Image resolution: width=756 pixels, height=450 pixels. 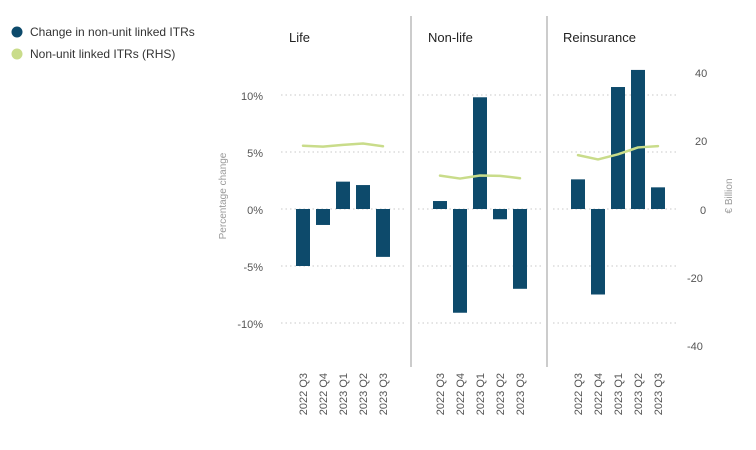 I want to click on y2-axis-title: € Billion, so click(x=729, y=195).